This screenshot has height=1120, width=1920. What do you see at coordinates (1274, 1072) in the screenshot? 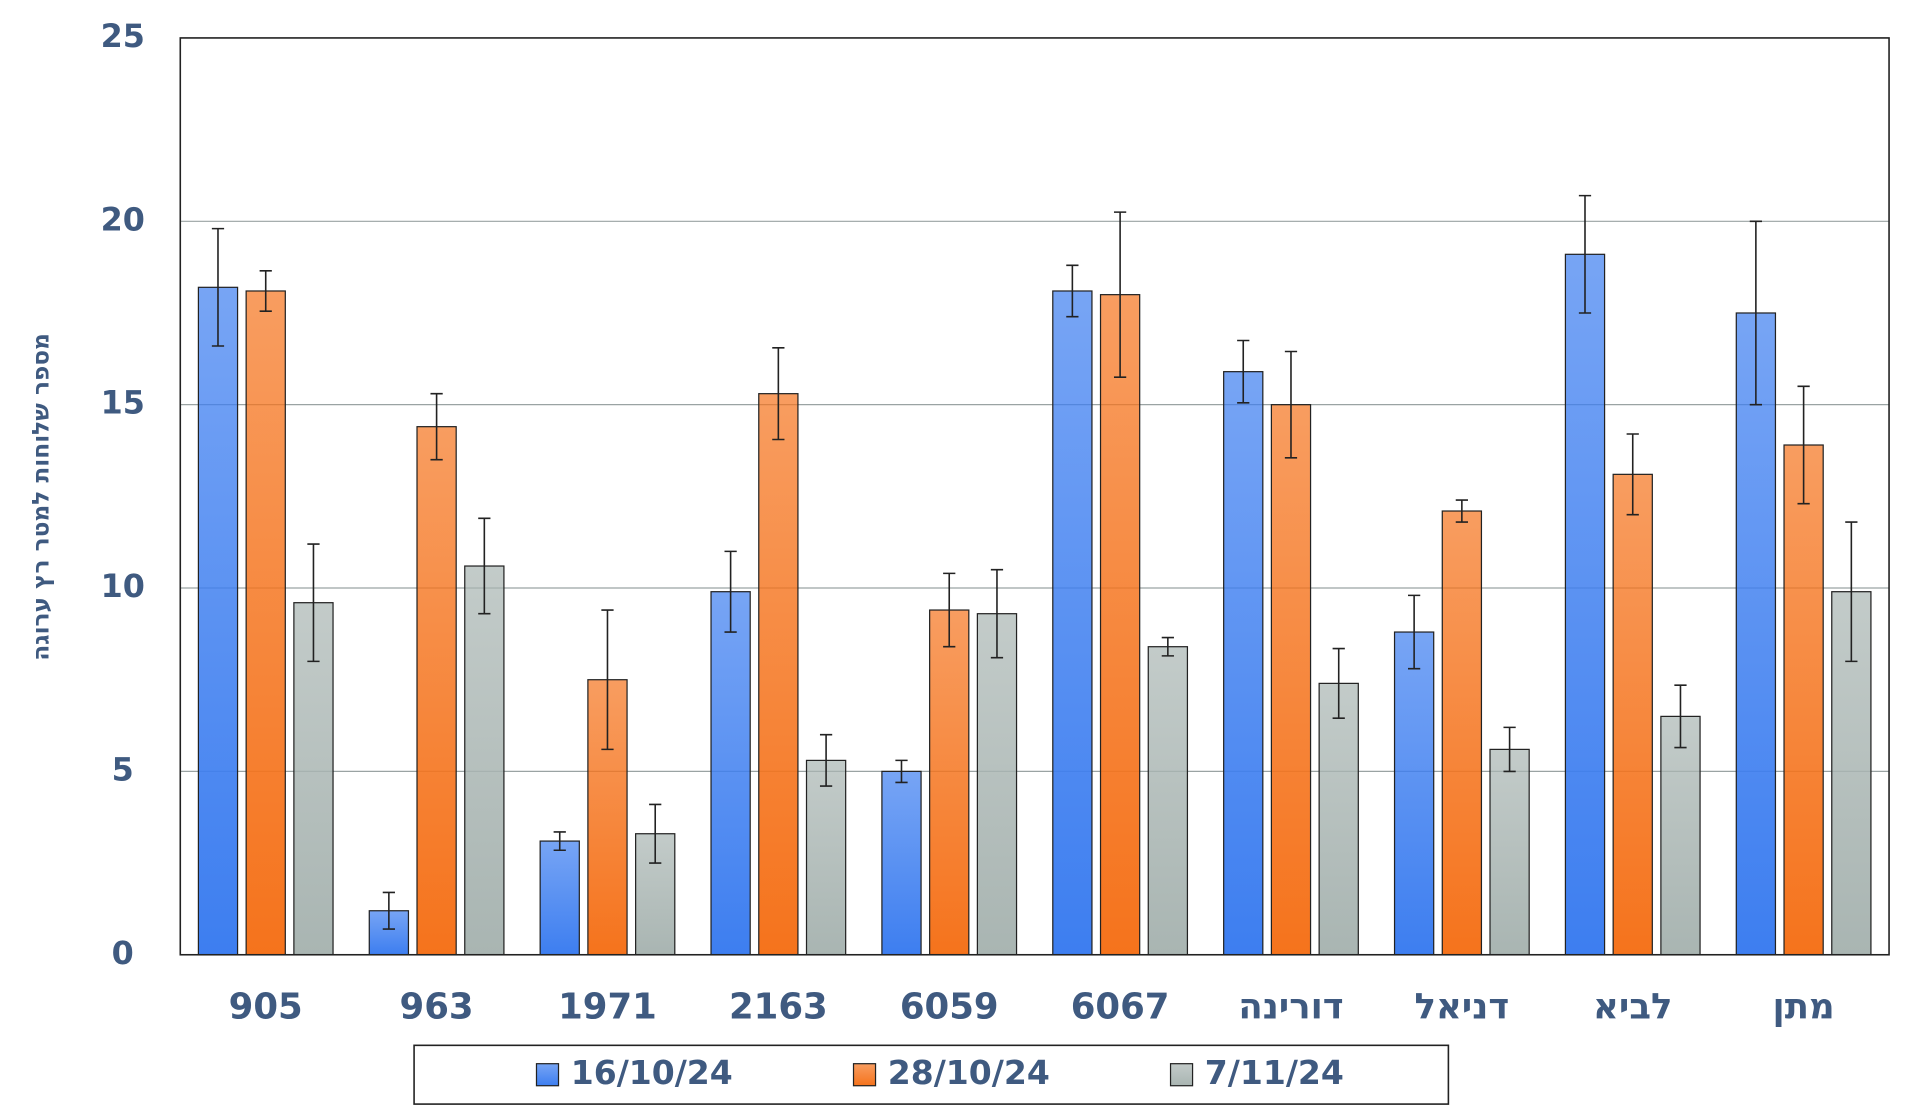
I see `legend-label: 7/11/24` at bounding box center [1274, 1072].